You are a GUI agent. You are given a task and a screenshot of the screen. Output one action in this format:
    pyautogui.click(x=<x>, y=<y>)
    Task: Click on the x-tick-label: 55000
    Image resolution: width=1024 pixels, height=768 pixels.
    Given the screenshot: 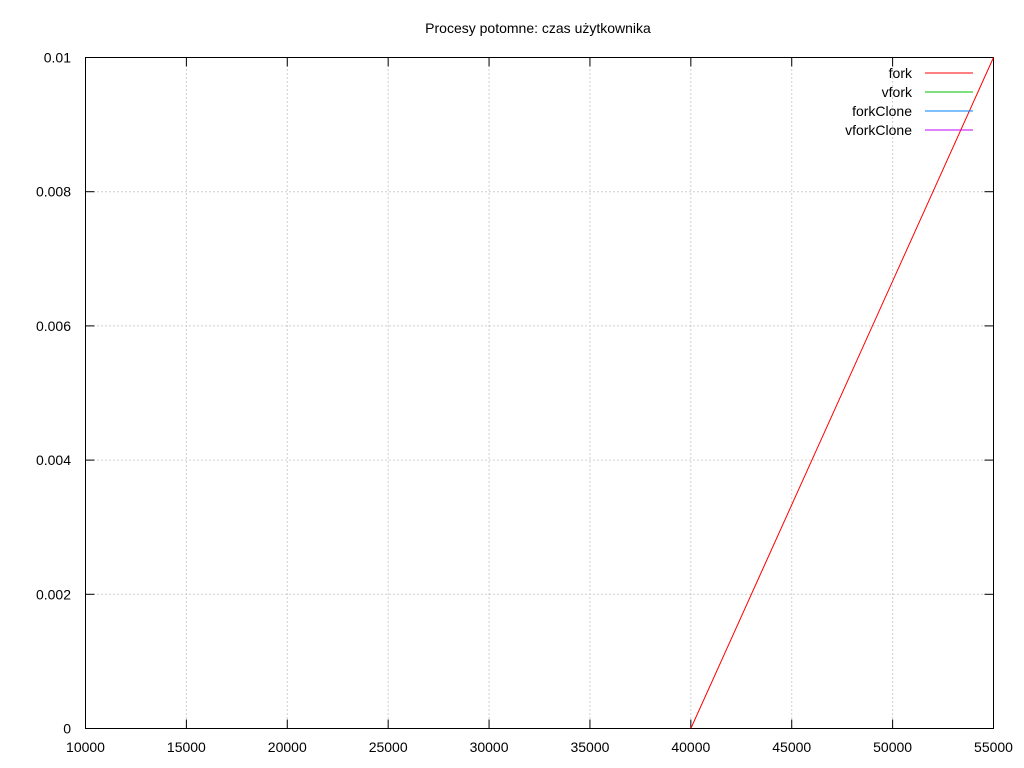 What is the action you would take?
    pyautogui.click(x=993, y=747)
    